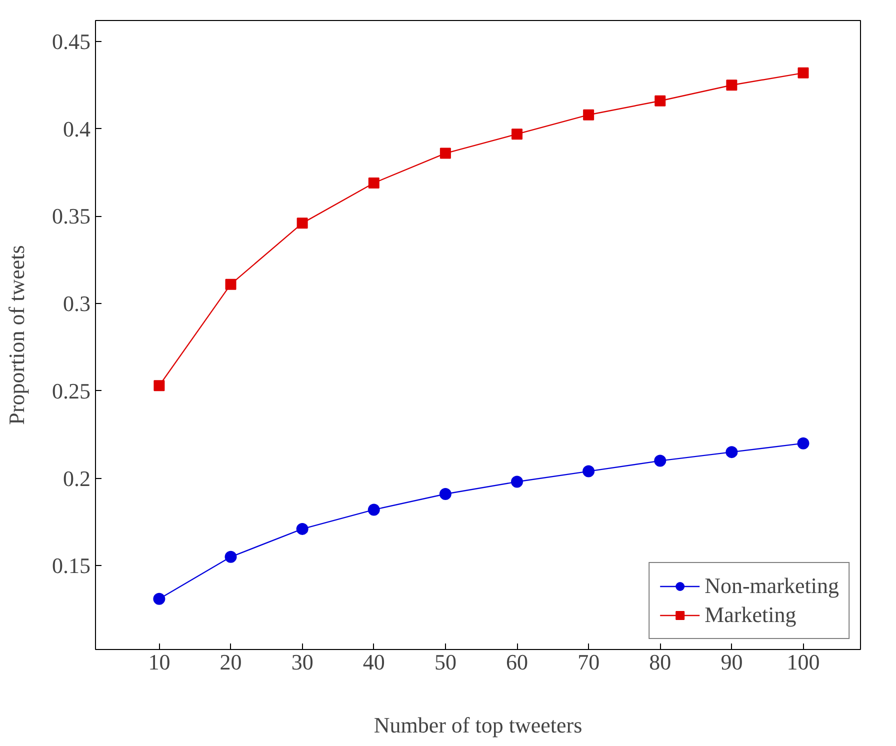 The width and height of the screenshot is (896, 746). Describe the element at coordinates (517, 662) in the screenshot. I see `x-tick-label: 60` at that location.